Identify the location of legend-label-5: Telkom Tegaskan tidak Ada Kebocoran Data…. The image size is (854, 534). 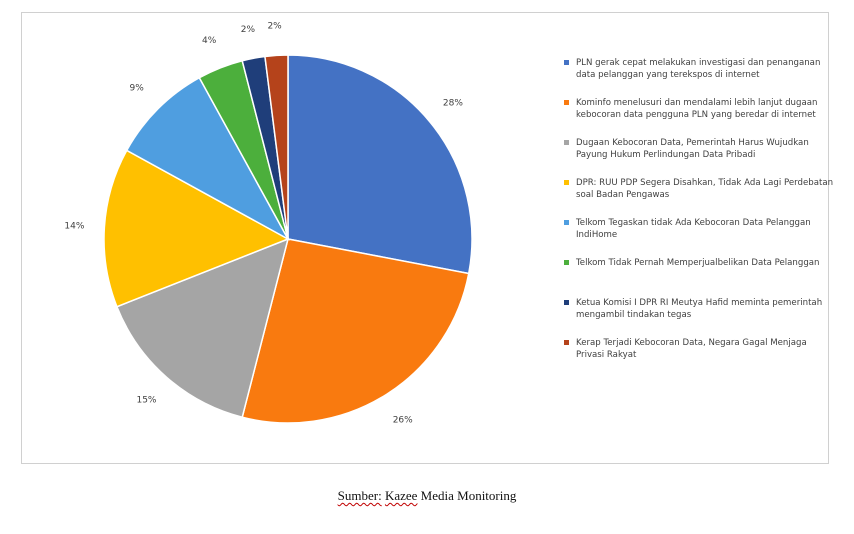
(693, 229).